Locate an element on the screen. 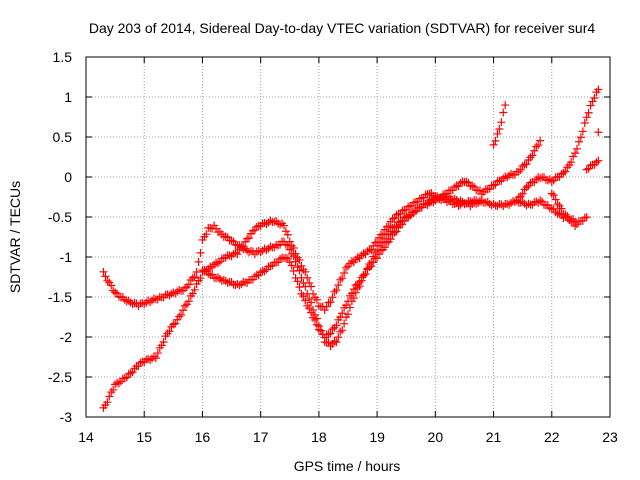 The image size is (640, 480). x-tick-label: 21 is located at coordinates (494, 437).